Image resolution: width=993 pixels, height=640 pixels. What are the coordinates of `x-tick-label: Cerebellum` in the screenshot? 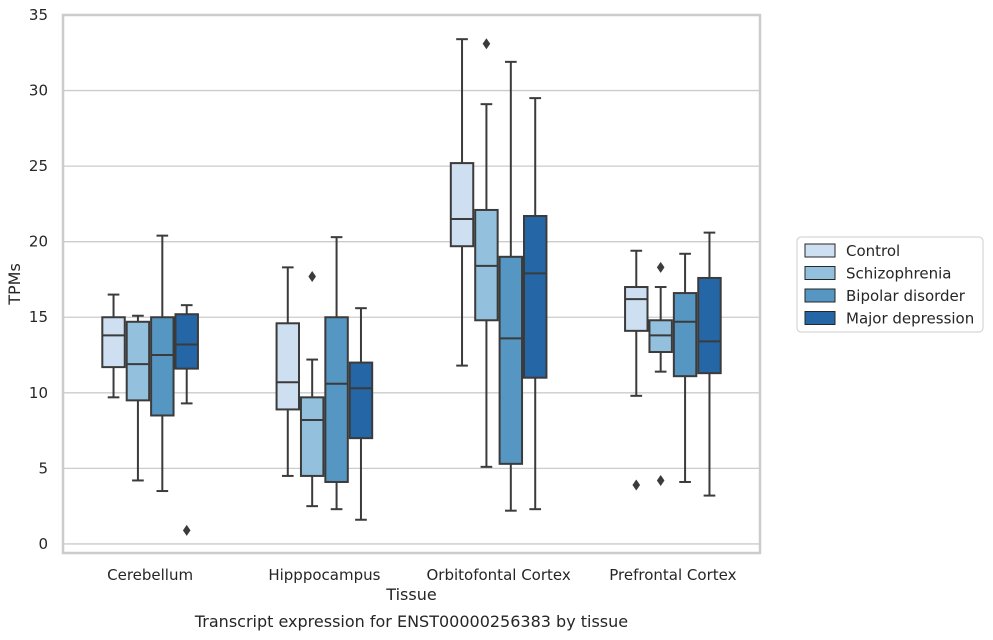 It's located at (150, 575).